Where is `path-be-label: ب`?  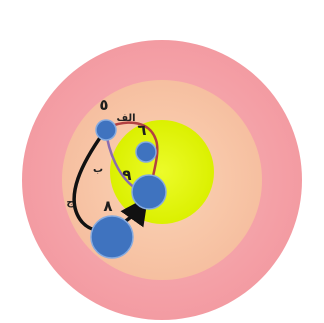
path-be-label: ب is located at coordinates (98, 169).